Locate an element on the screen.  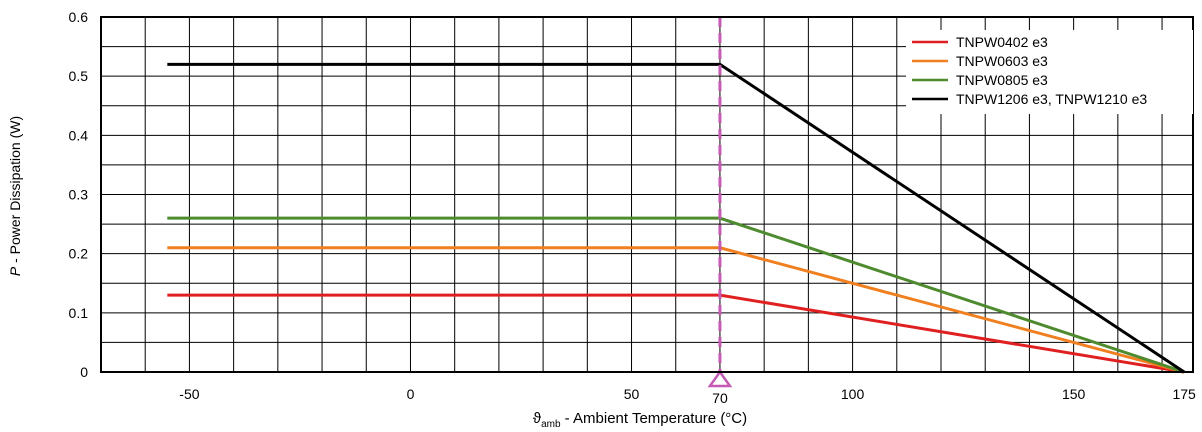
x-tick-label: 150 is located at coordinates (1074, 394).